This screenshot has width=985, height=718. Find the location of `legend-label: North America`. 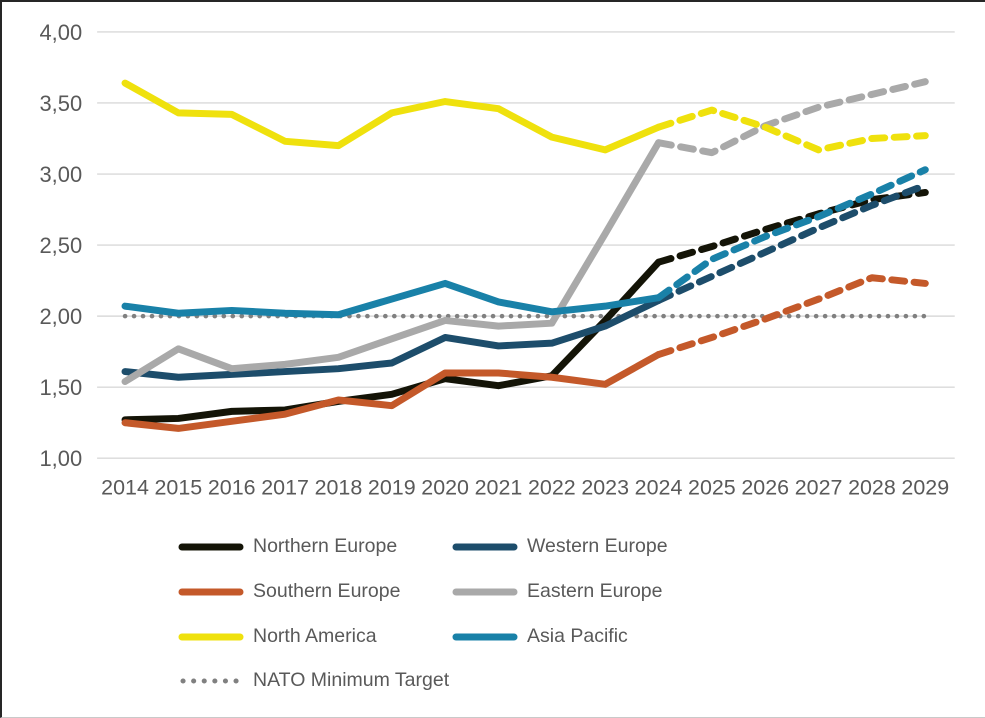

legend-label: North America is located at coordinates (315, 636).